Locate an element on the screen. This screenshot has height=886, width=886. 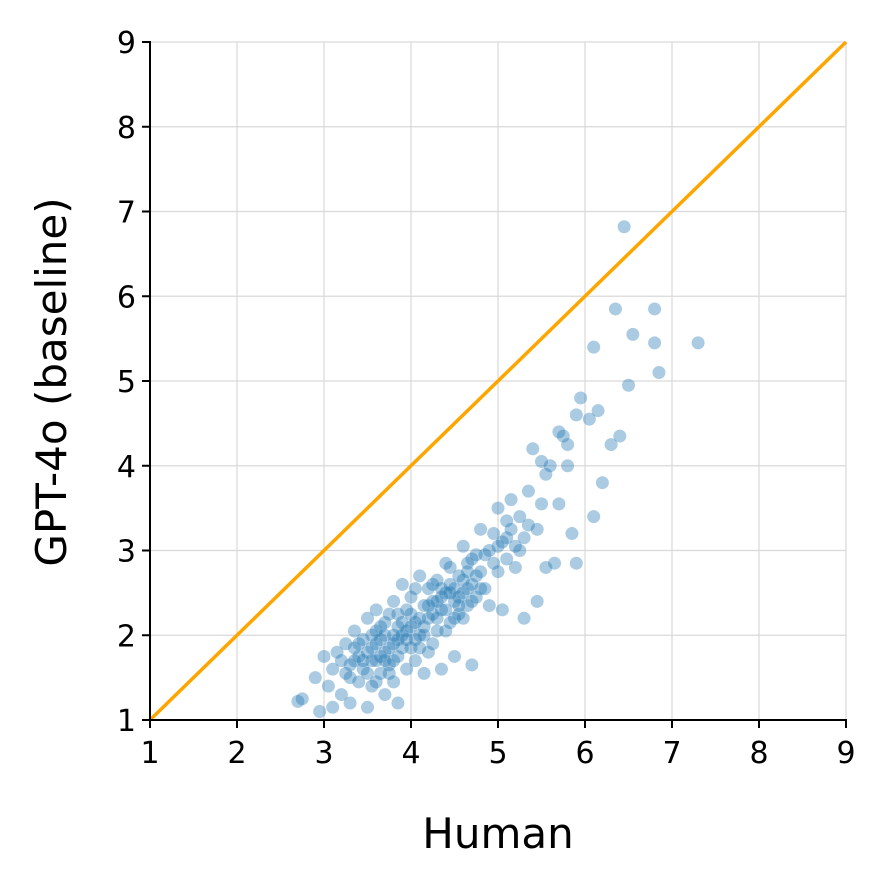
y-tick-label-6: 6 is located at coordinates (126, 297).